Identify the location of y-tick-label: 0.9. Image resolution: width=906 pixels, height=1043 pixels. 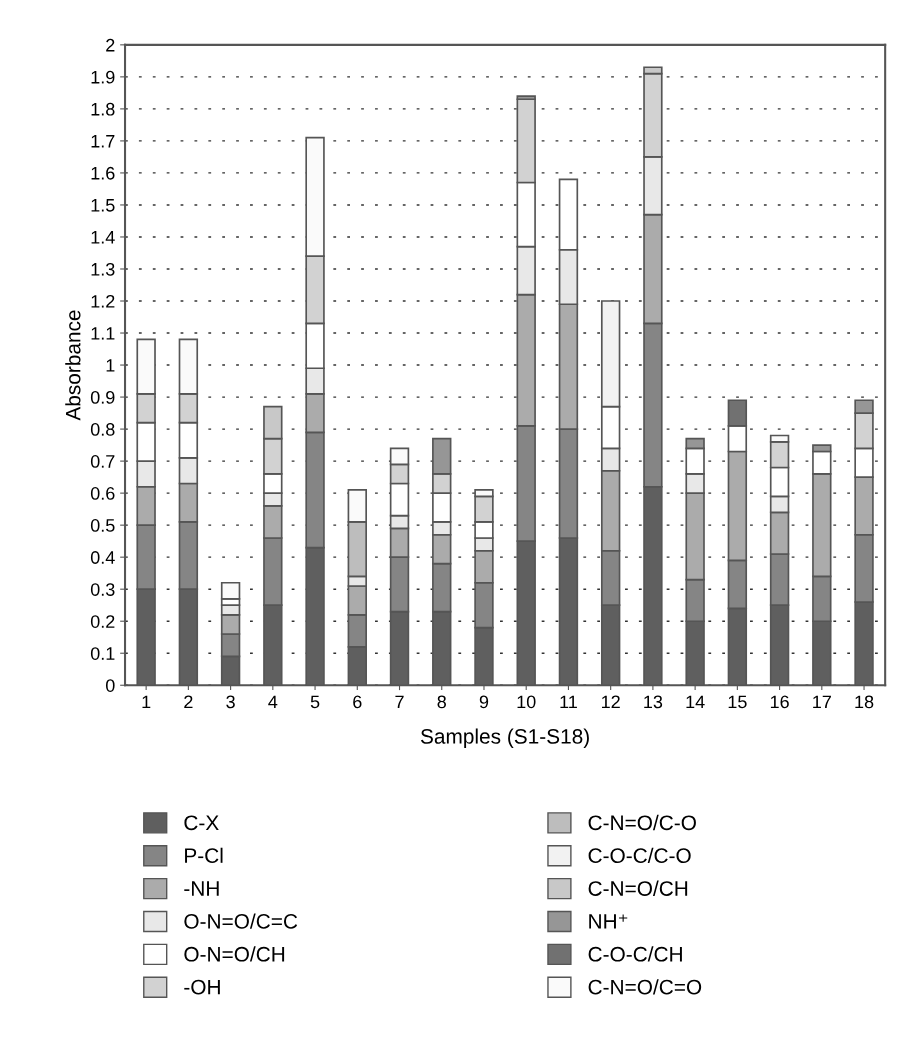
(102, 397).